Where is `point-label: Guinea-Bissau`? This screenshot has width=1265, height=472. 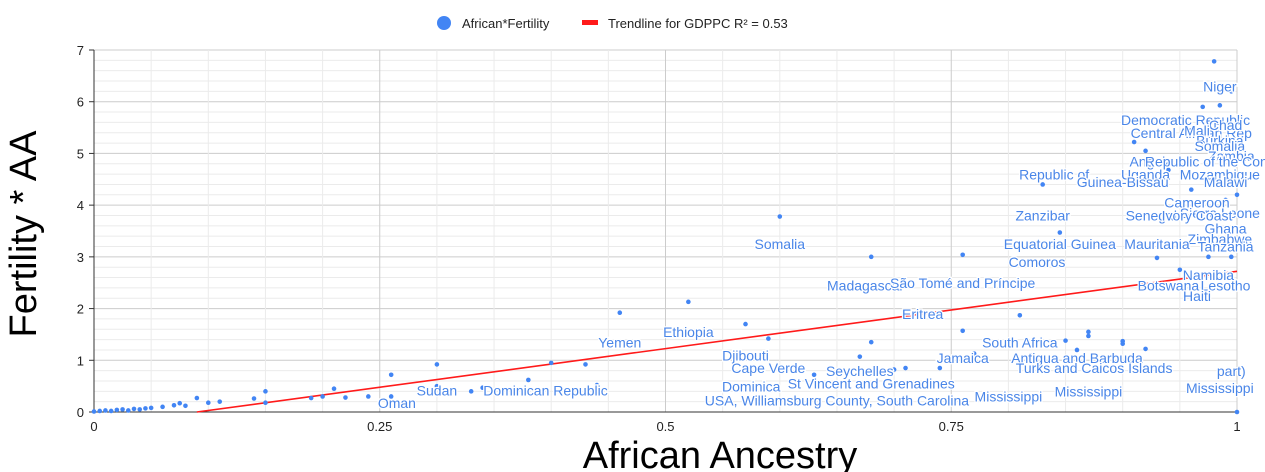 point-label: Guinea-Bissau is located at coordinates (1123, 182).